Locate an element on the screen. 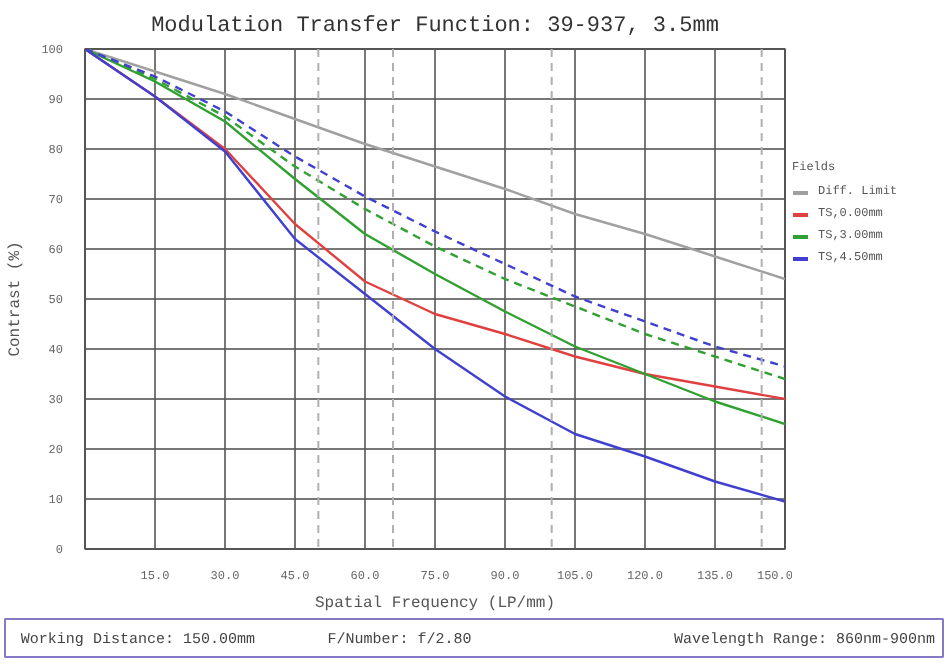 The image size is (948, 670). y-axis-title: Contrast (%) is located at coordinates (16, 299).